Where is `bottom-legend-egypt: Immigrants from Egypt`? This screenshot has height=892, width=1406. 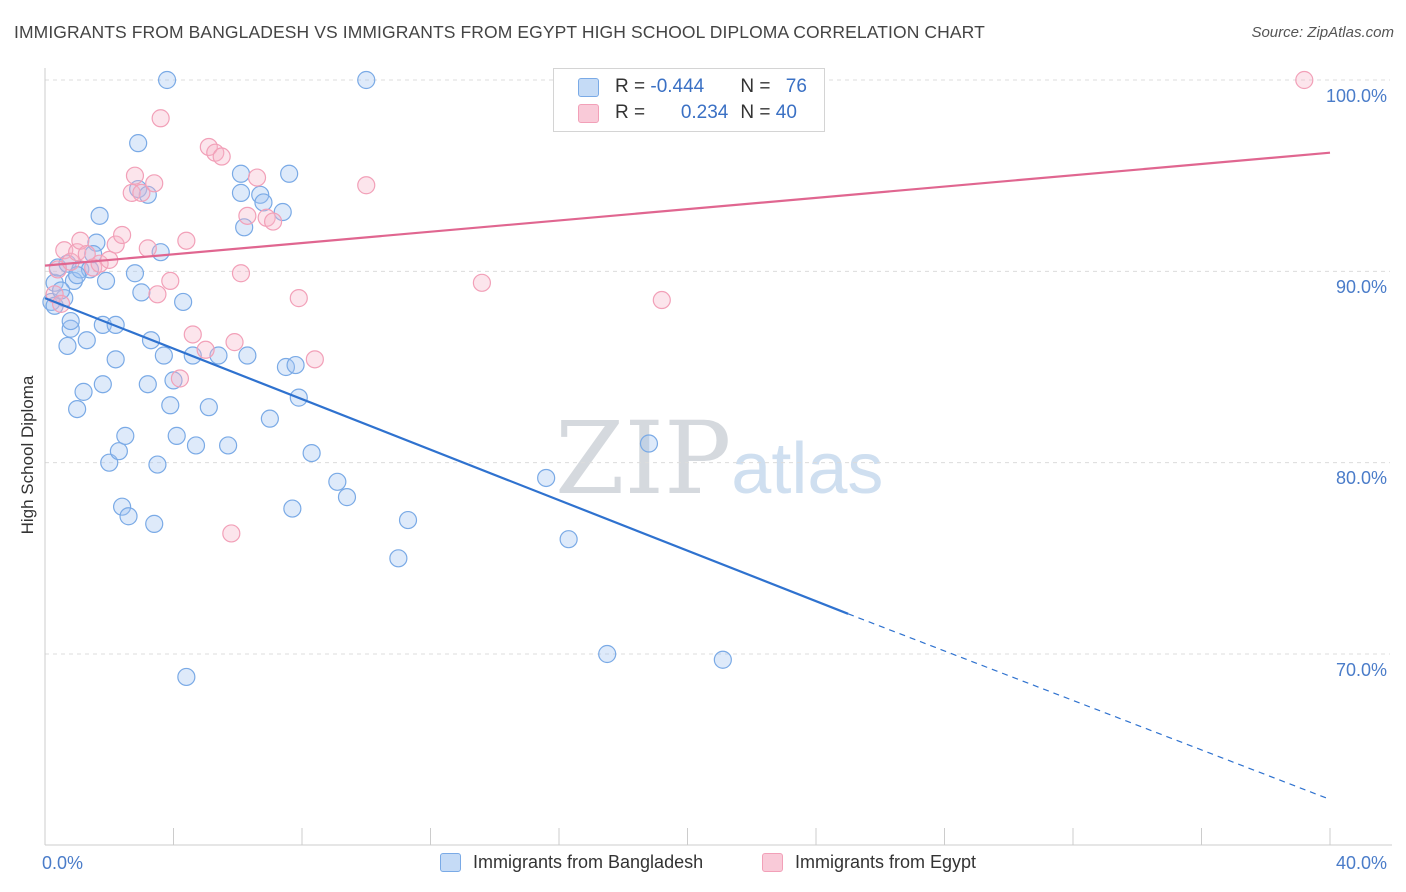 bottom-legend-egypt: Immigrants from Egypt is located at coordinates (869, 862).